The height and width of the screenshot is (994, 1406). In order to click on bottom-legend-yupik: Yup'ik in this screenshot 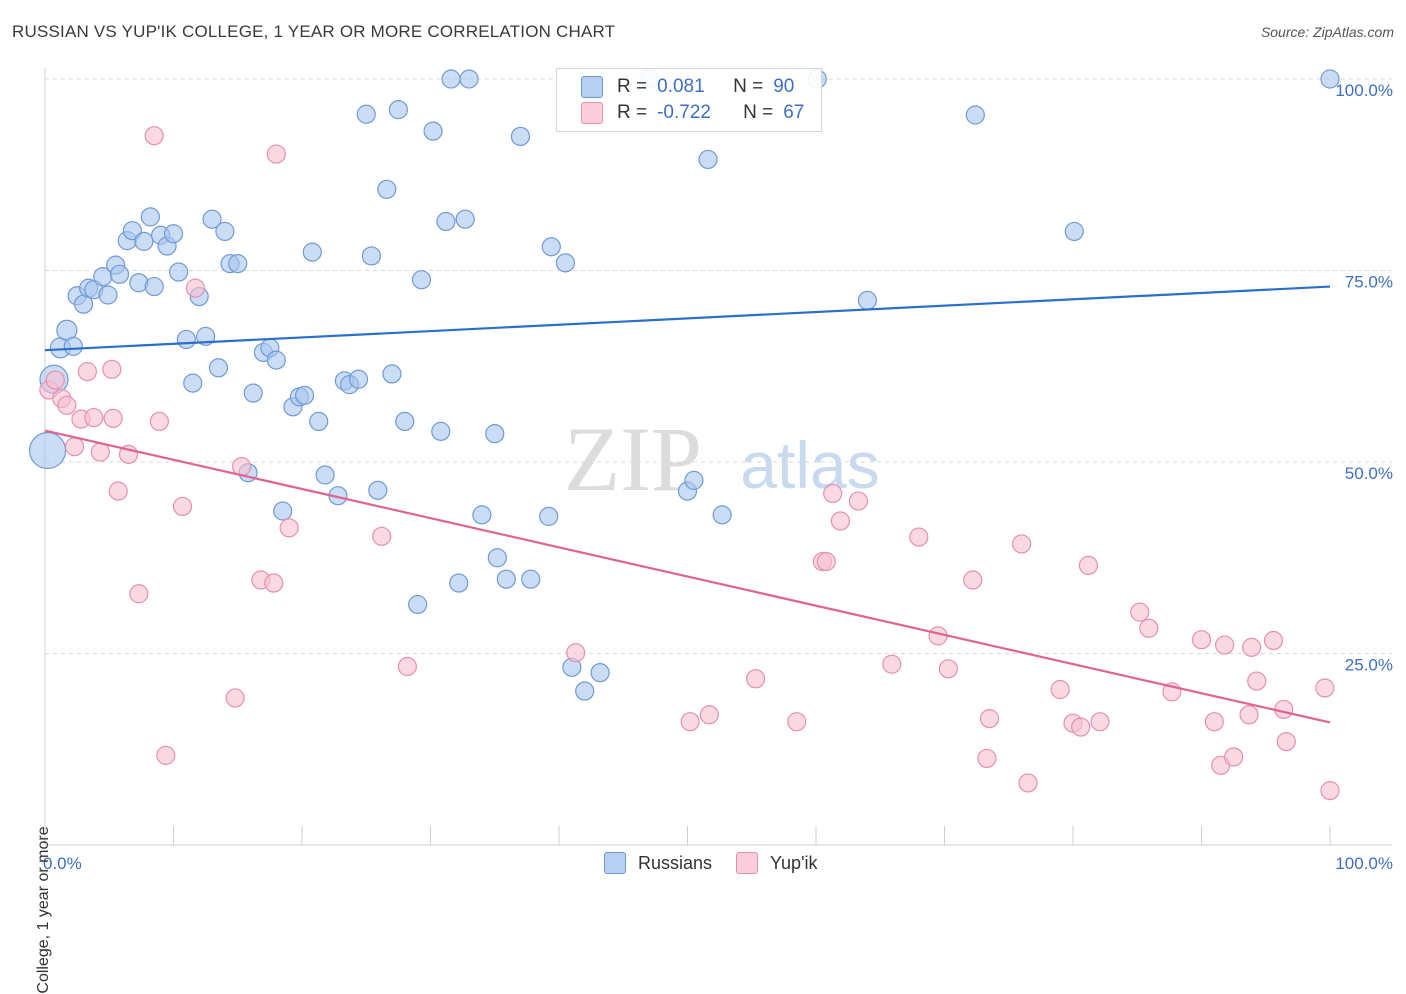, I will do `click(777, 863)`.